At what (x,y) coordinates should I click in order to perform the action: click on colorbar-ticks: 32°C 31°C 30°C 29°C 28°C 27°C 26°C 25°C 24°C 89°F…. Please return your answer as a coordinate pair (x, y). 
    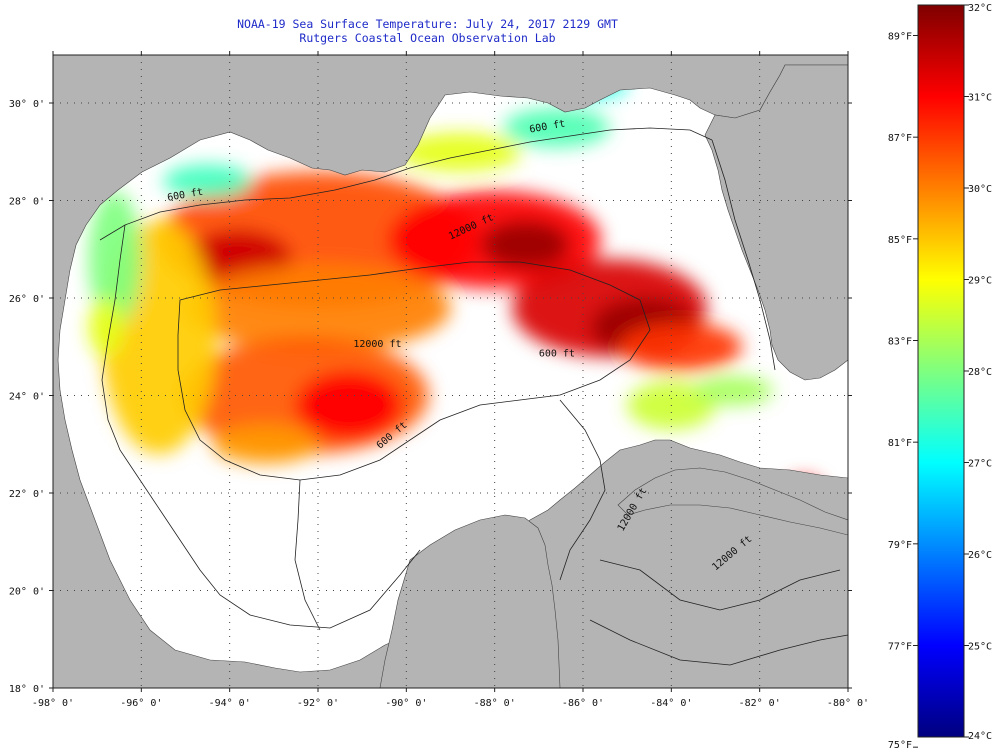
    Looking at the image, I should click on (940, 377).